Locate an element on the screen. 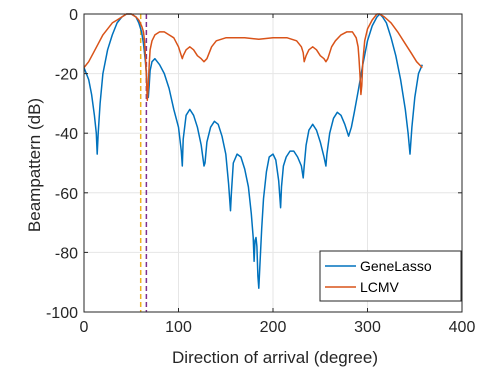 This screenshot has width=494, height=371. y-tick-label: -80 is located at coordinates (66, 253).